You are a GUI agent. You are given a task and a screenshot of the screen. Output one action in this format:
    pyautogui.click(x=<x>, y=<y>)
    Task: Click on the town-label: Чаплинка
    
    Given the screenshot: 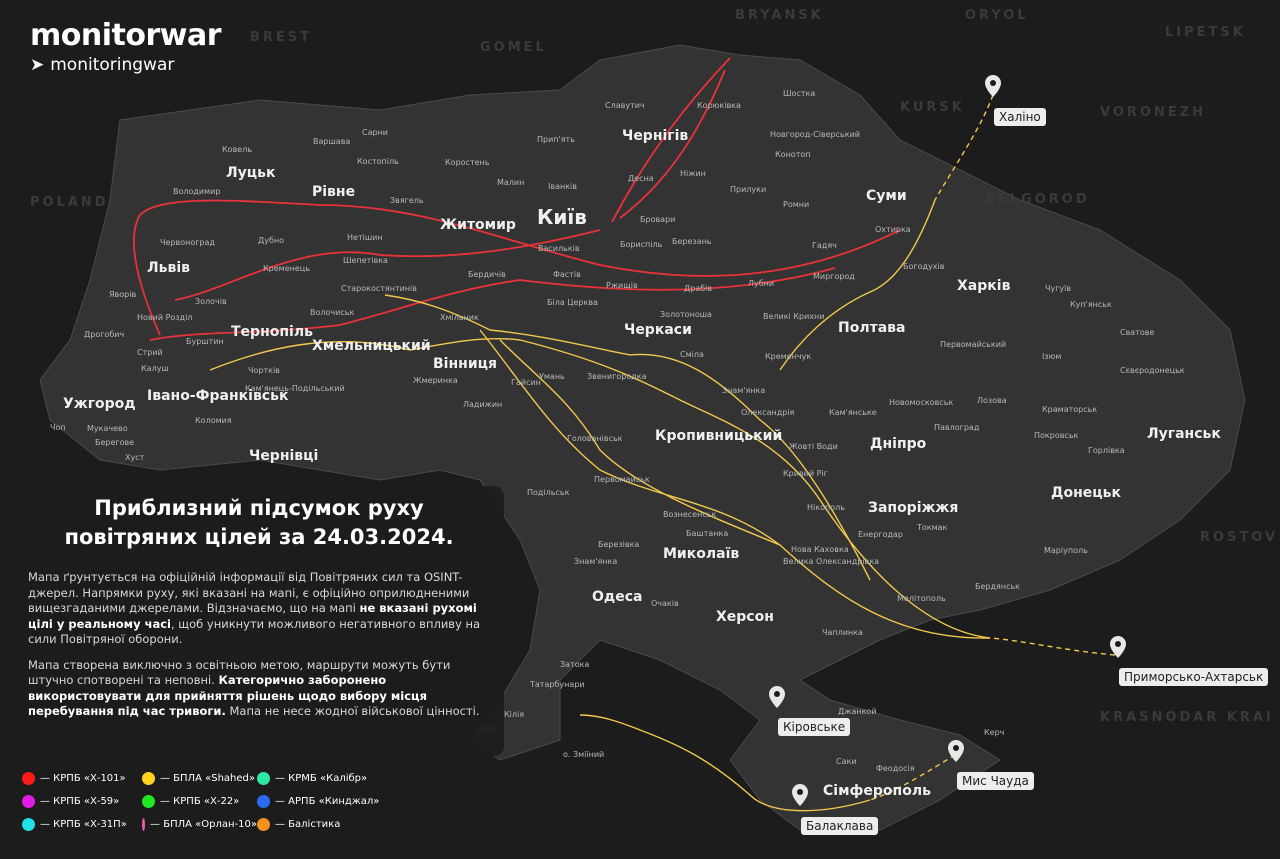 What is the action you would take?
    pyautogui.click(x=842, y=632)
    